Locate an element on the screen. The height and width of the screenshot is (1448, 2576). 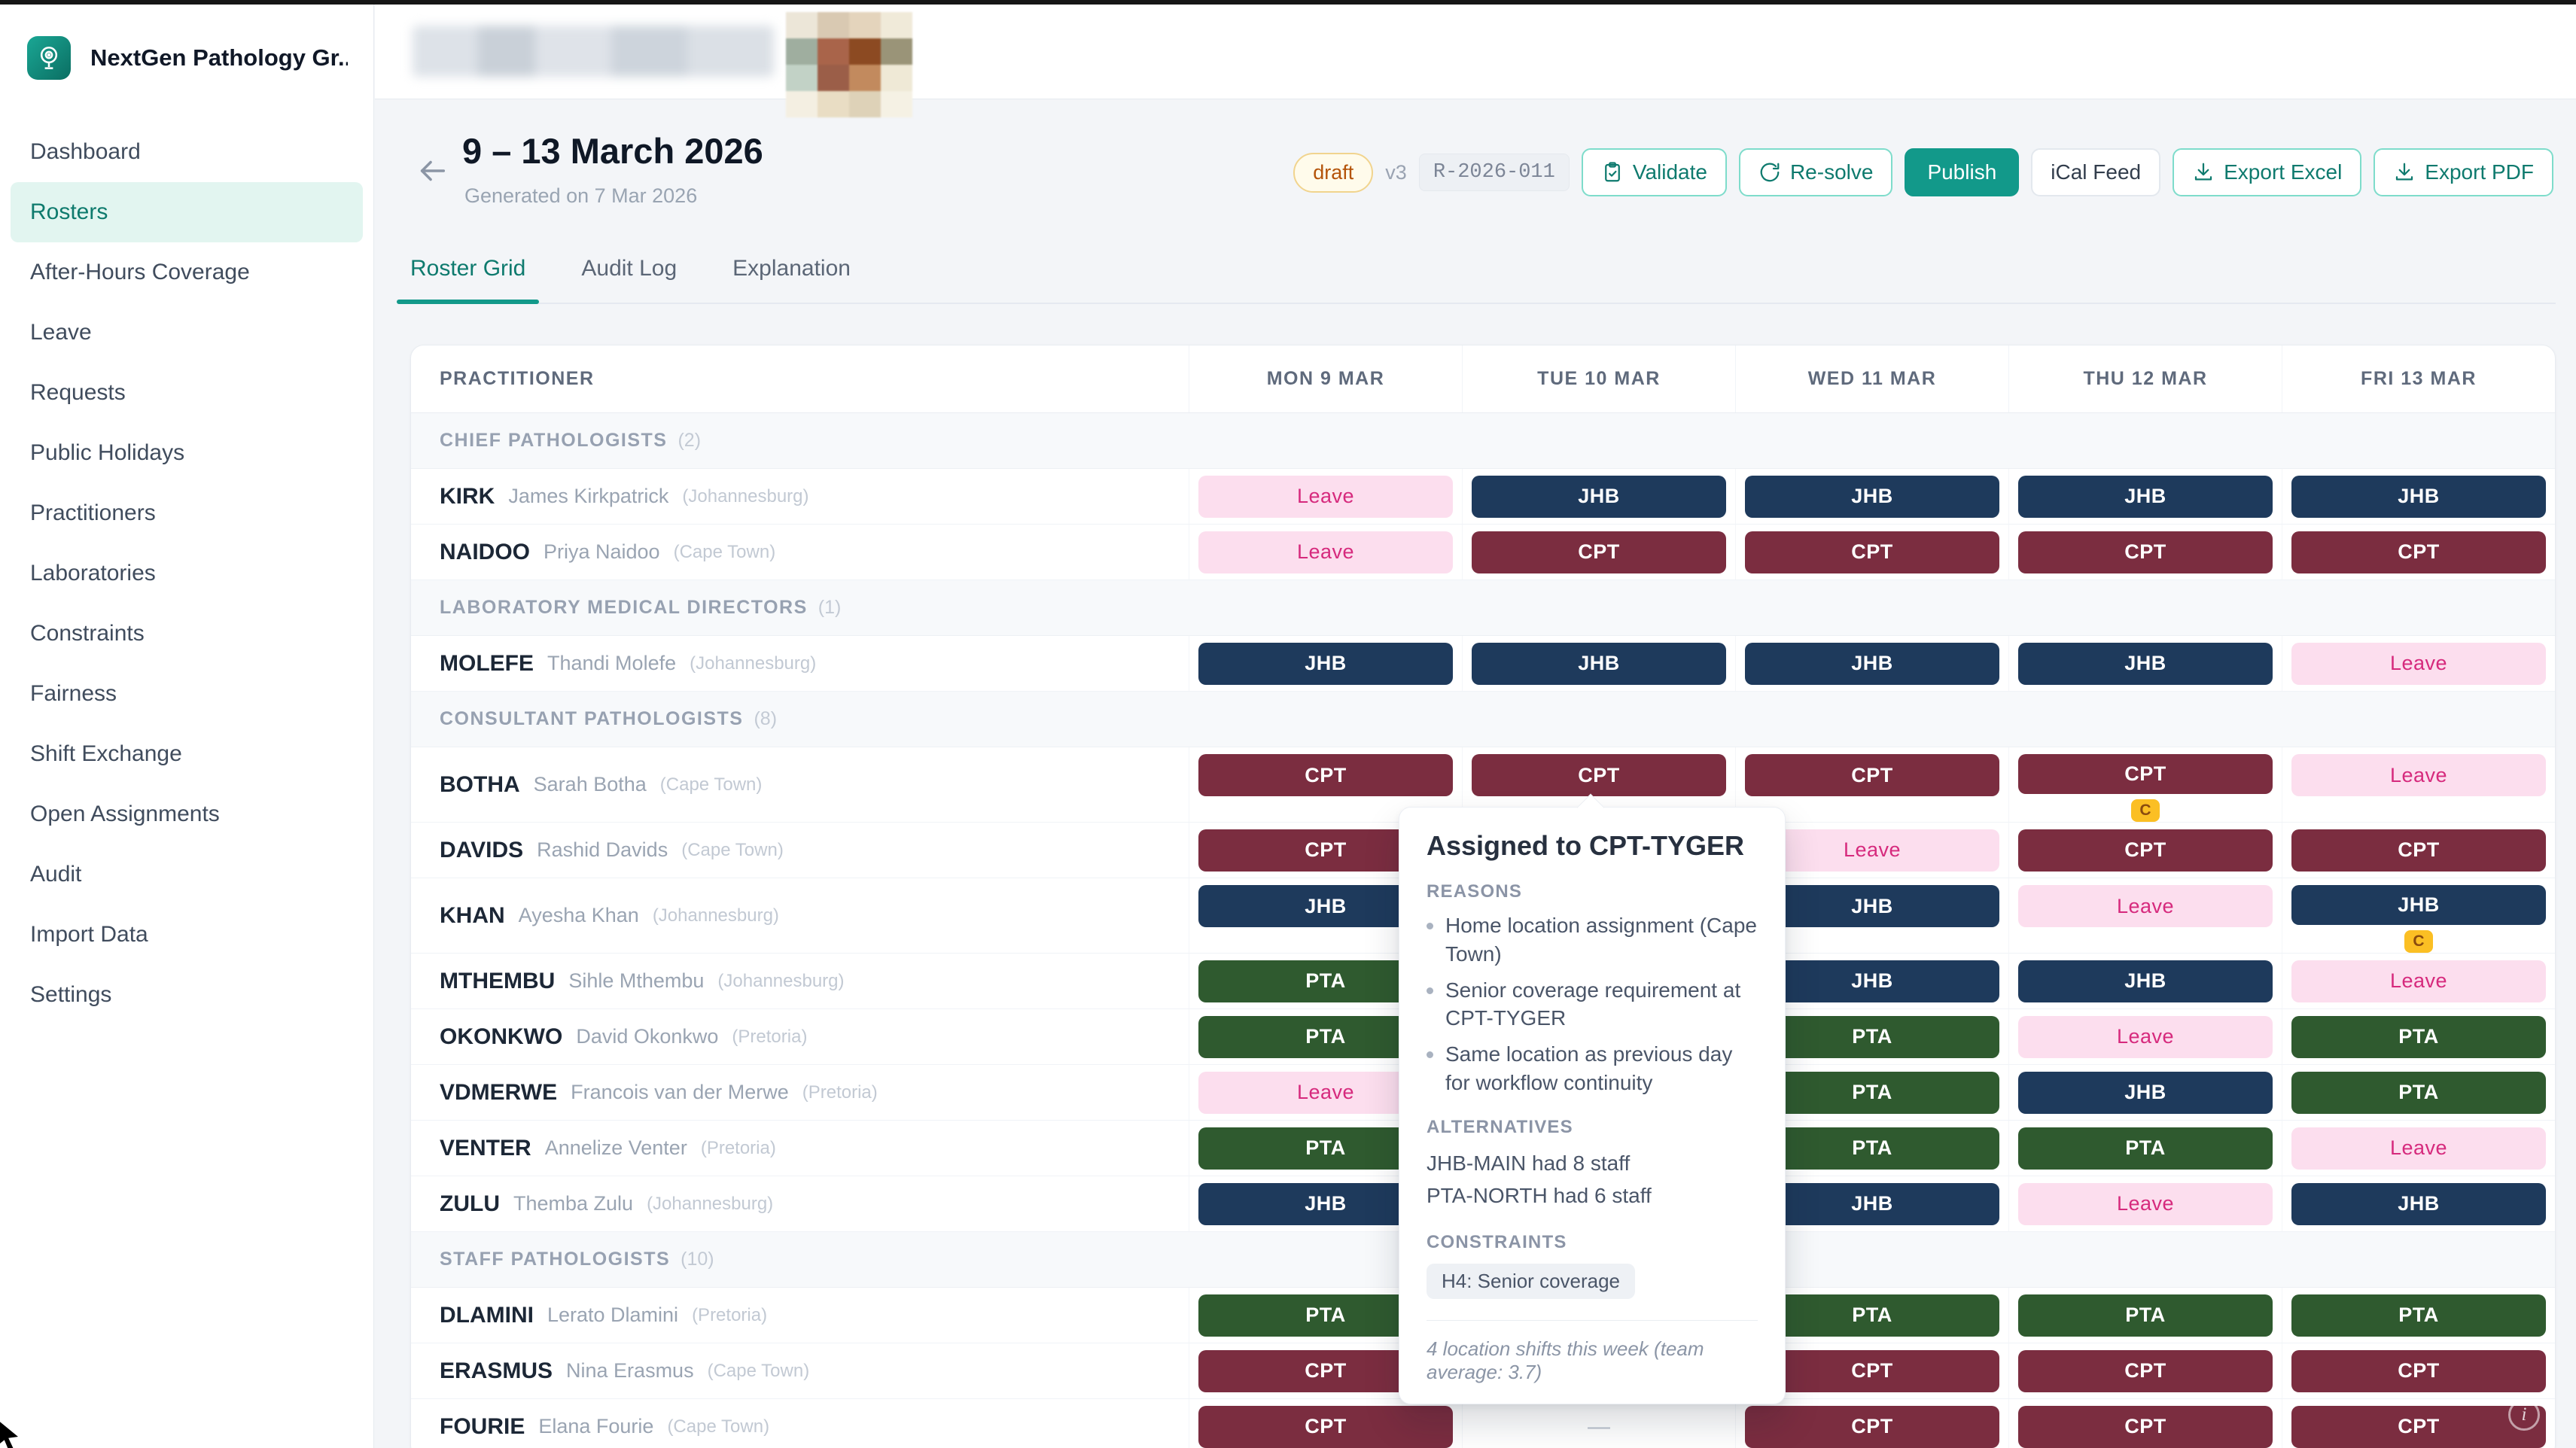
sidebar-item-settings: Settings is located at coordinates (71, 995).